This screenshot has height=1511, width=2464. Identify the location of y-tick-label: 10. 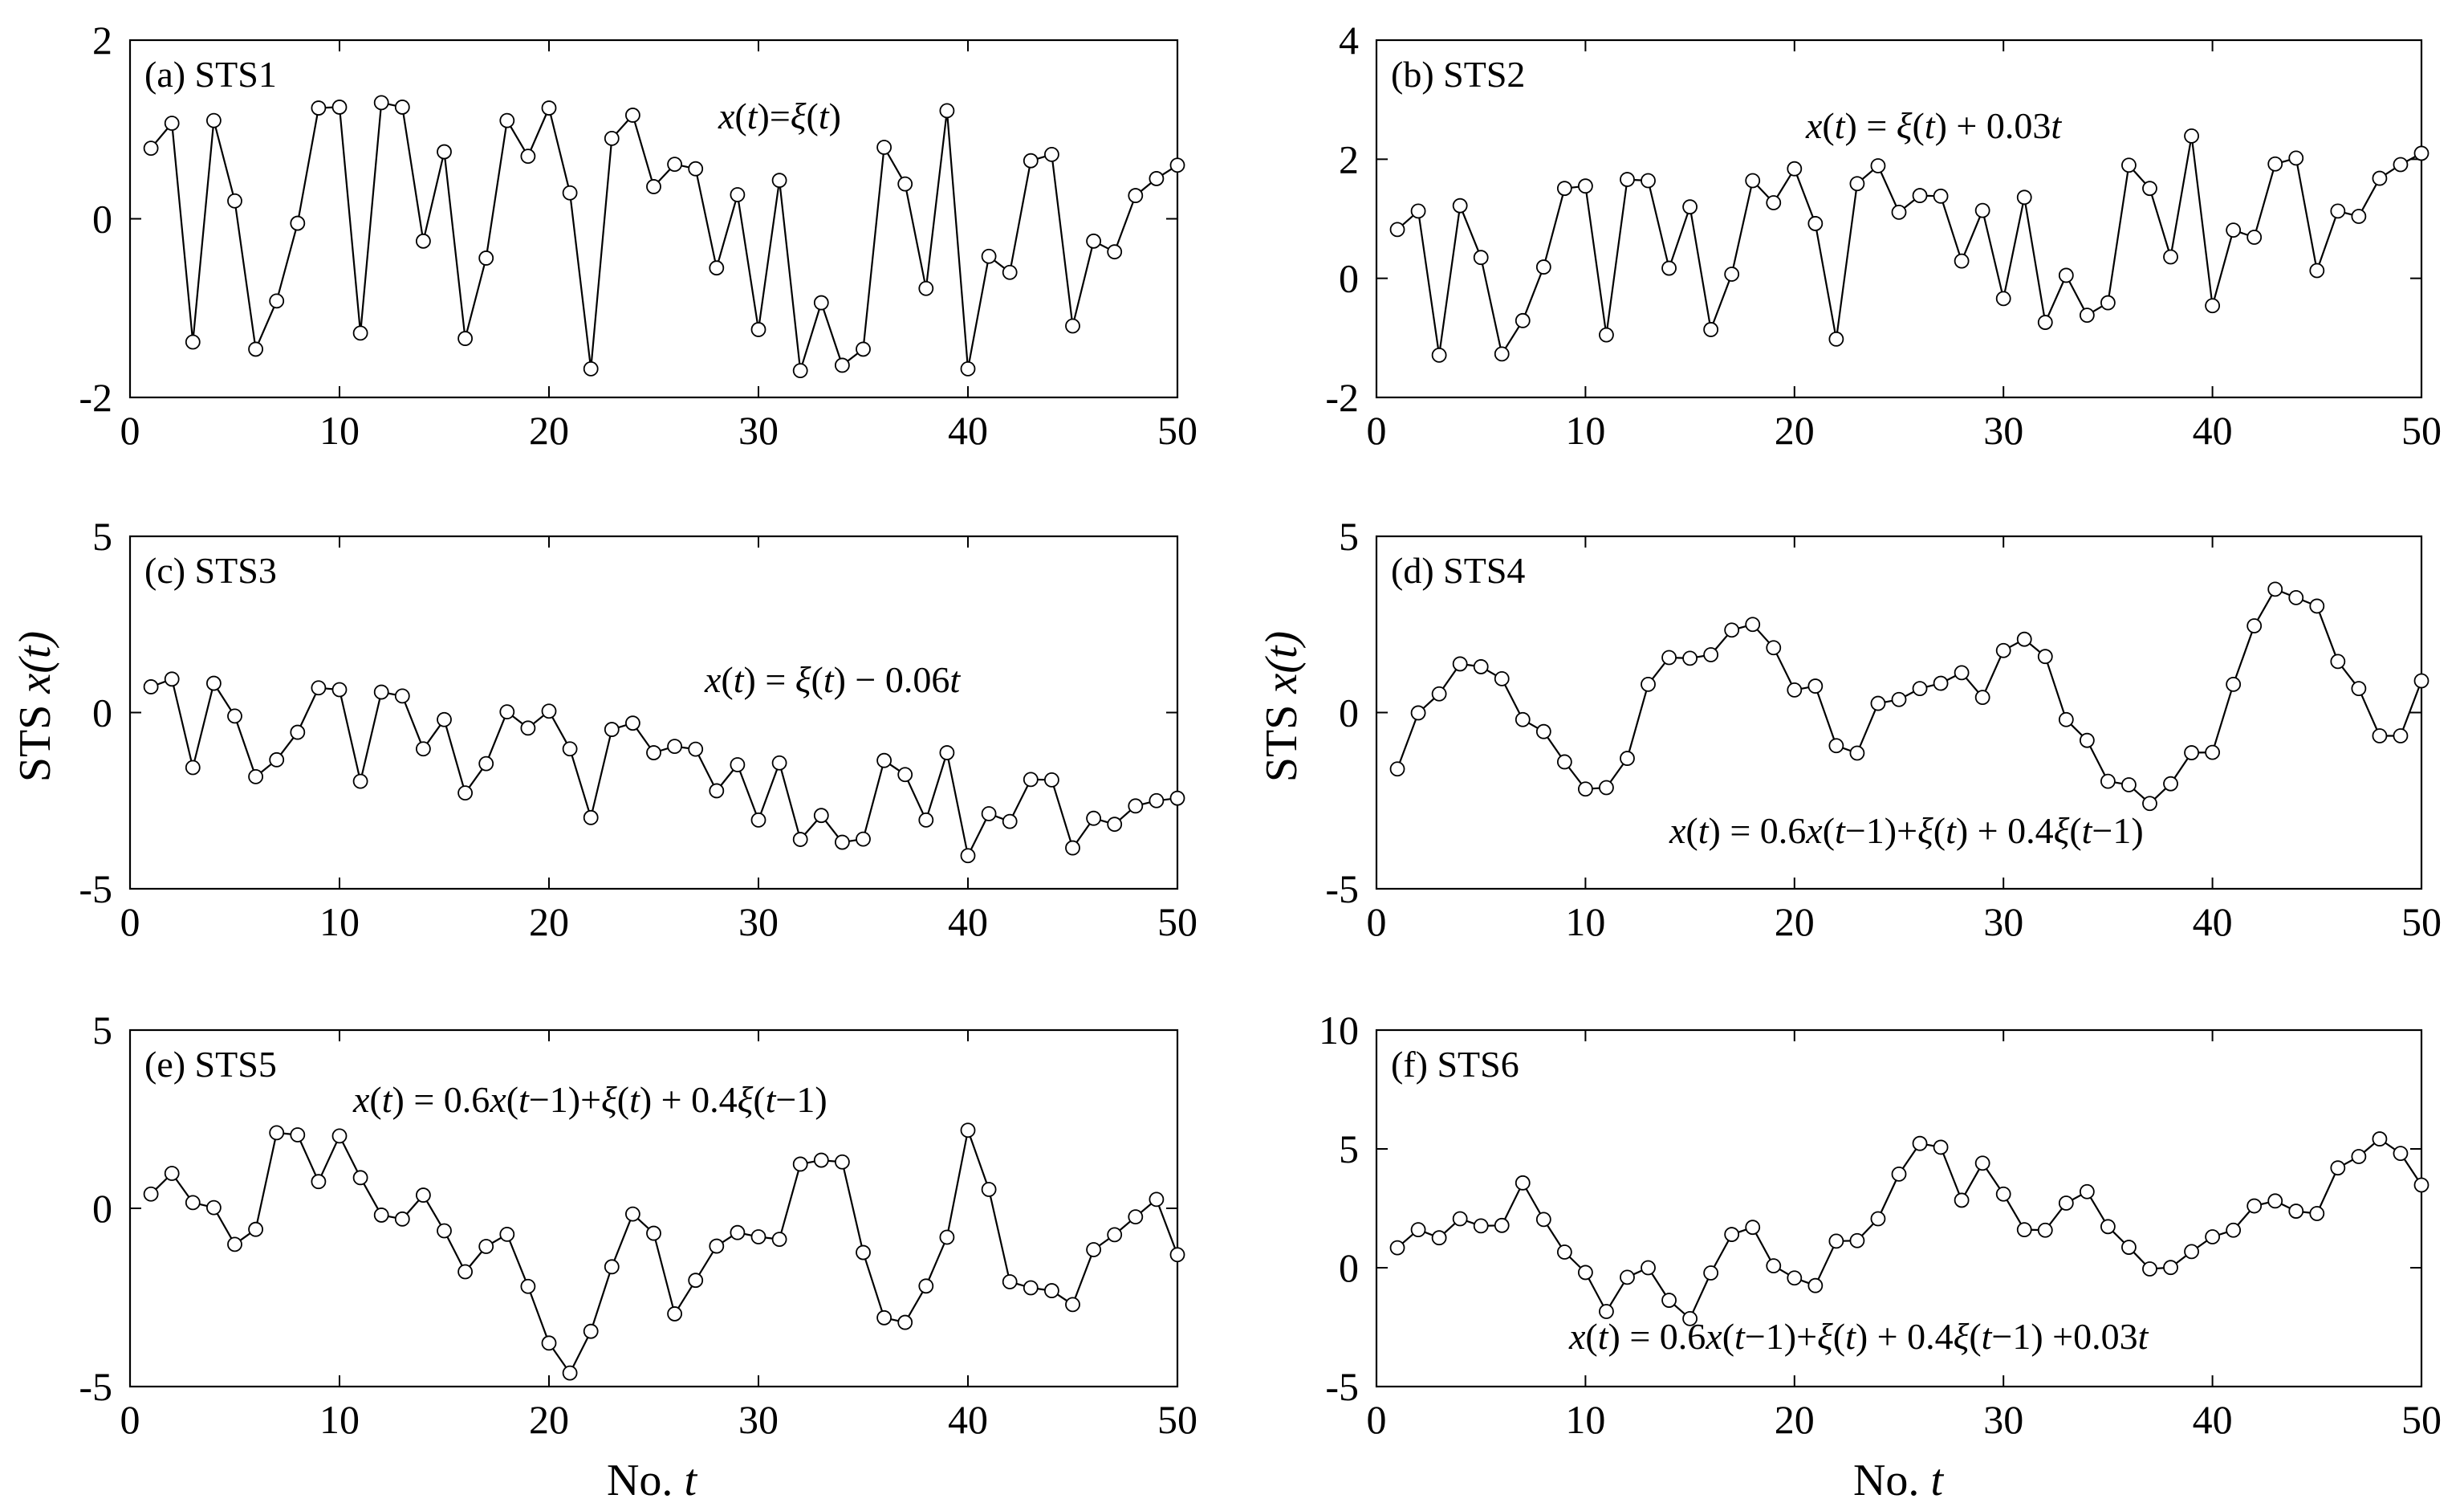
(1339, 1030).